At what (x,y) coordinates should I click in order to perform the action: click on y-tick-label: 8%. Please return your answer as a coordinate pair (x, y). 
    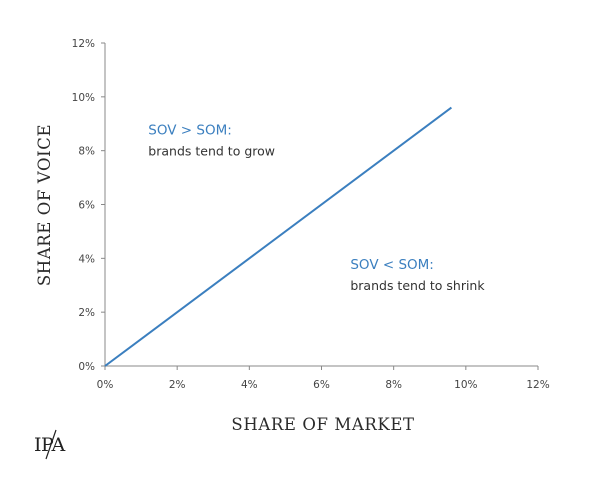
    Looking at the image, I should click on (86, 152).